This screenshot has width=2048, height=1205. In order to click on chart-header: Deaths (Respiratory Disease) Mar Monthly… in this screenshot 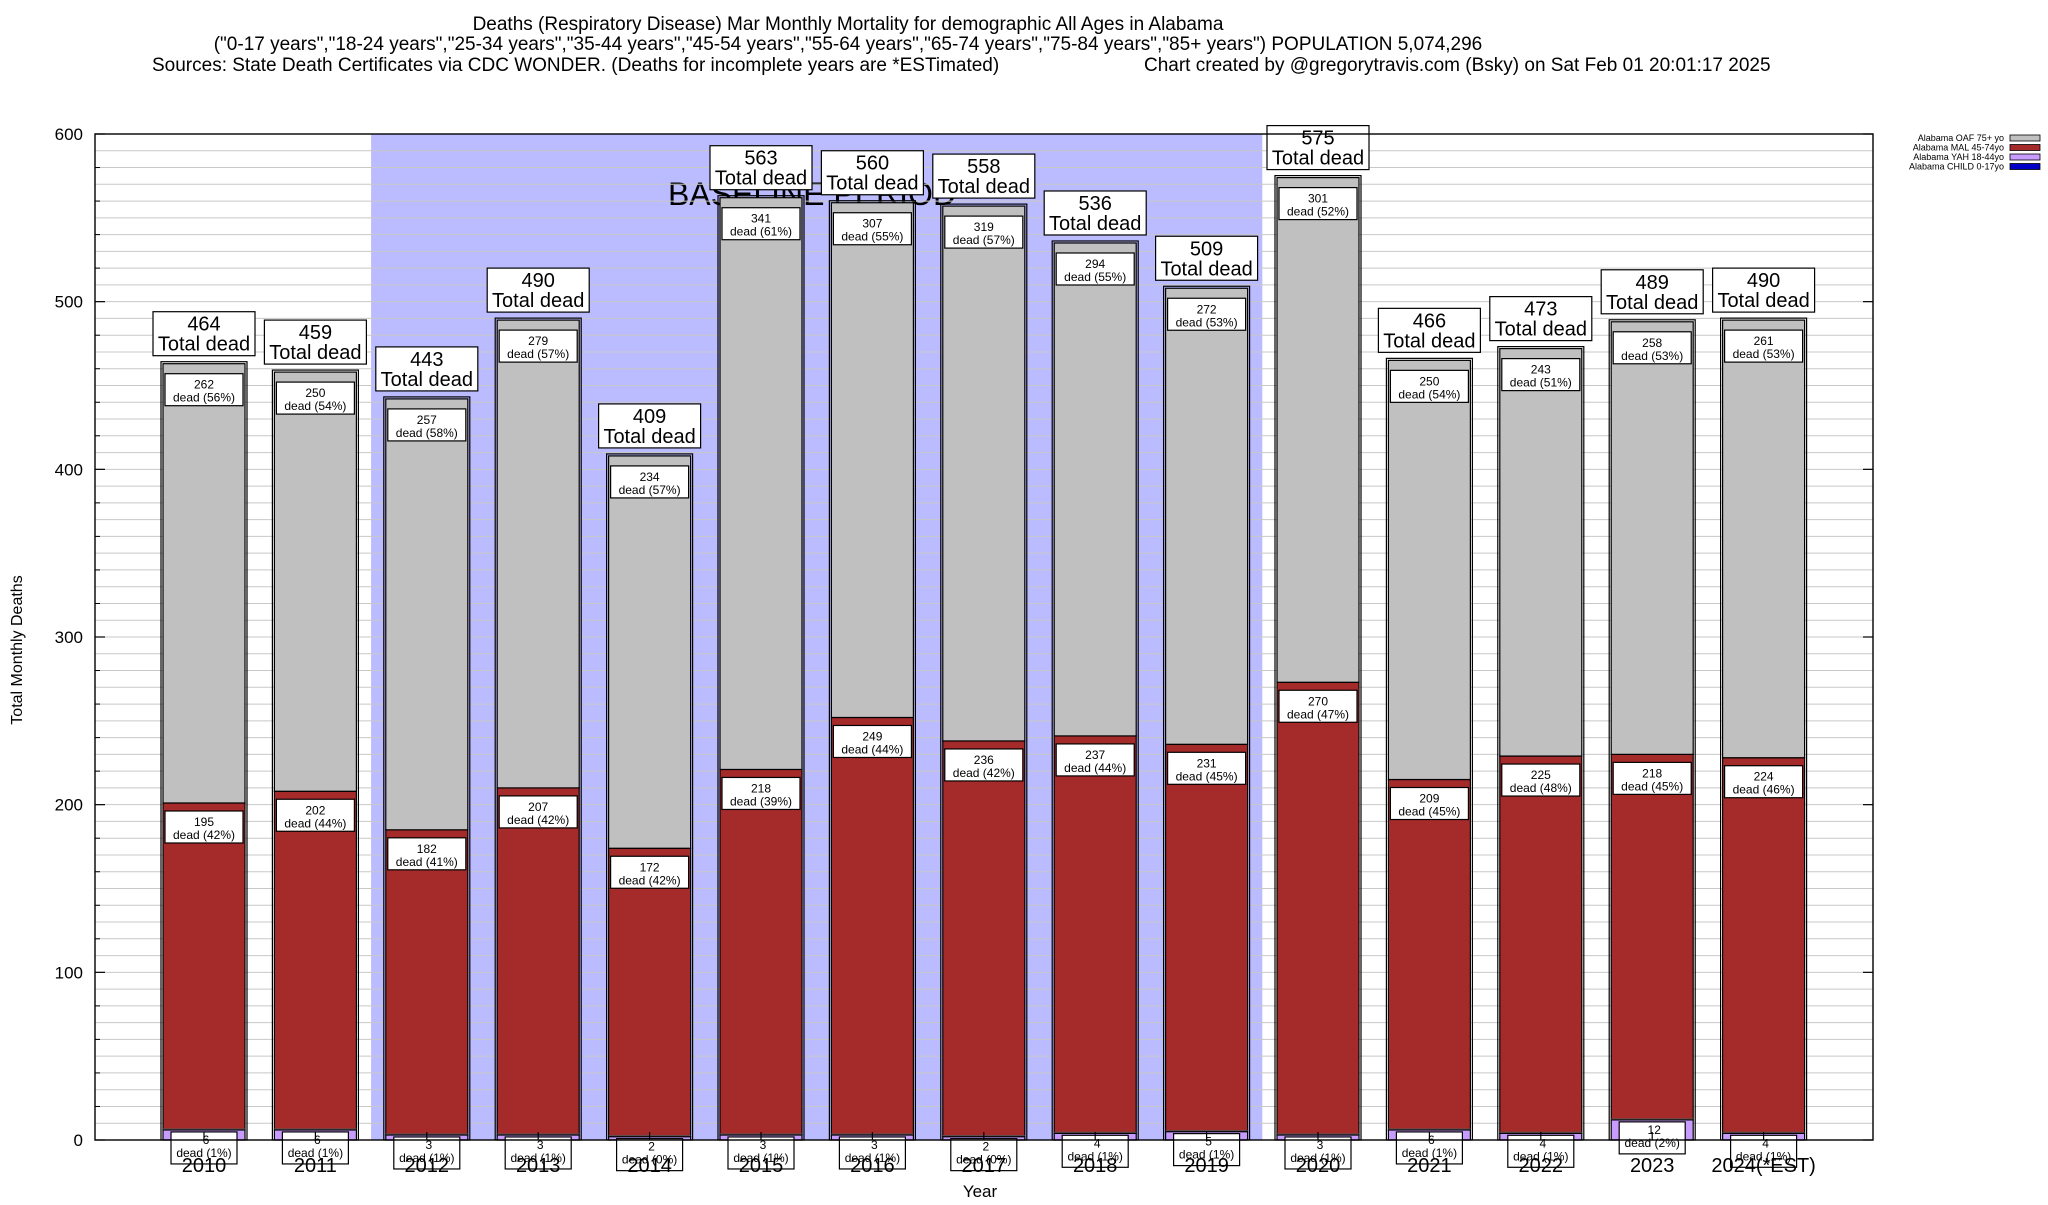, I will do `click(961, 45)`.